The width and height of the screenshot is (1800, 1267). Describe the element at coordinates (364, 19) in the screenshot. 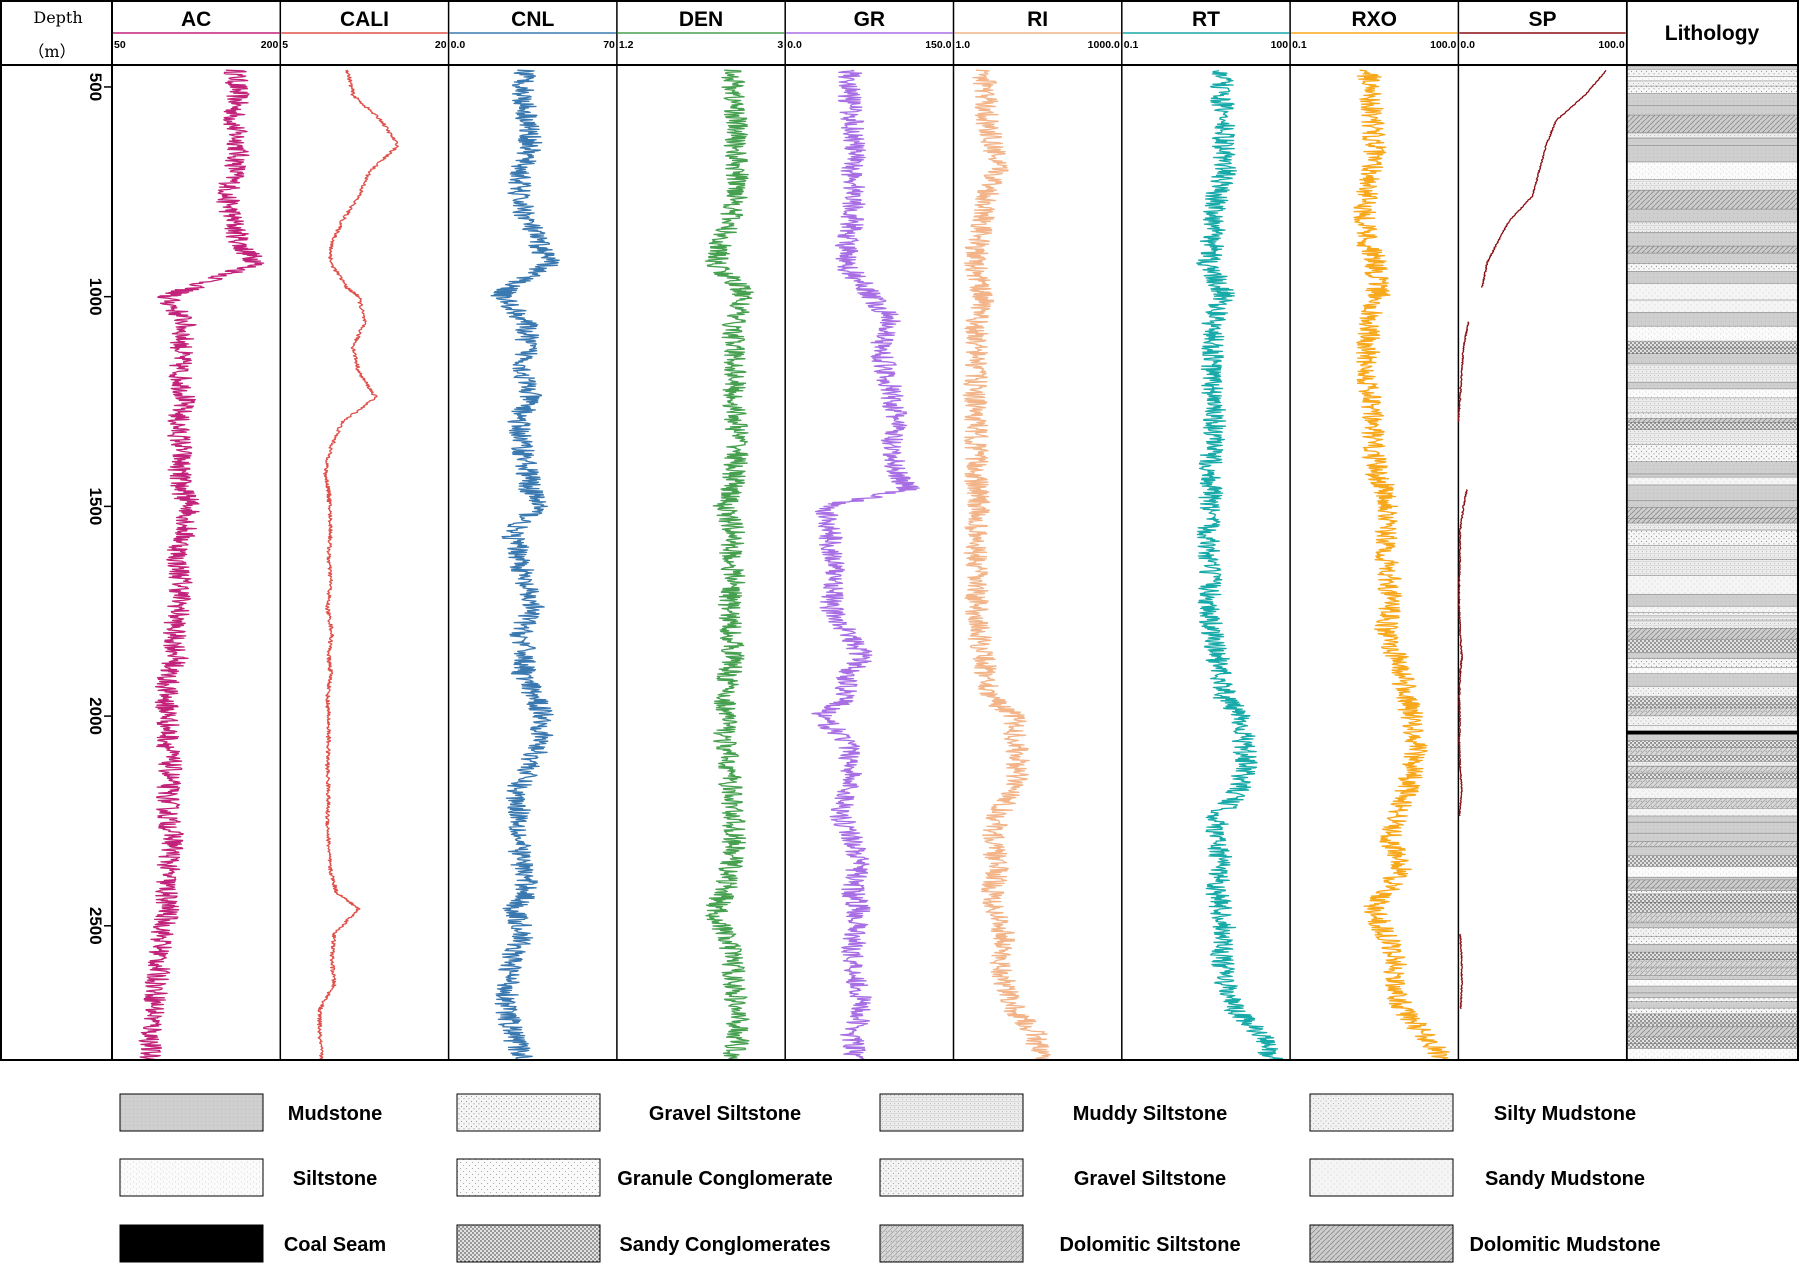

I see `track-title-cali: CALI` at that location.